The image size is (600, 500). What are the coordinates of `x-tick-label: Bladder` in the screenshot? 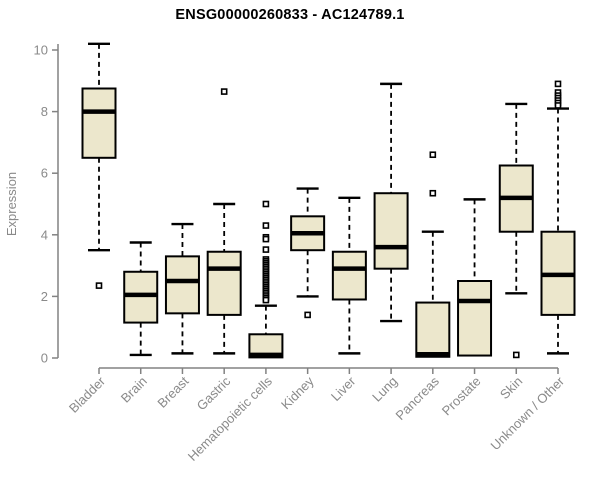 It's located at (87, 394).